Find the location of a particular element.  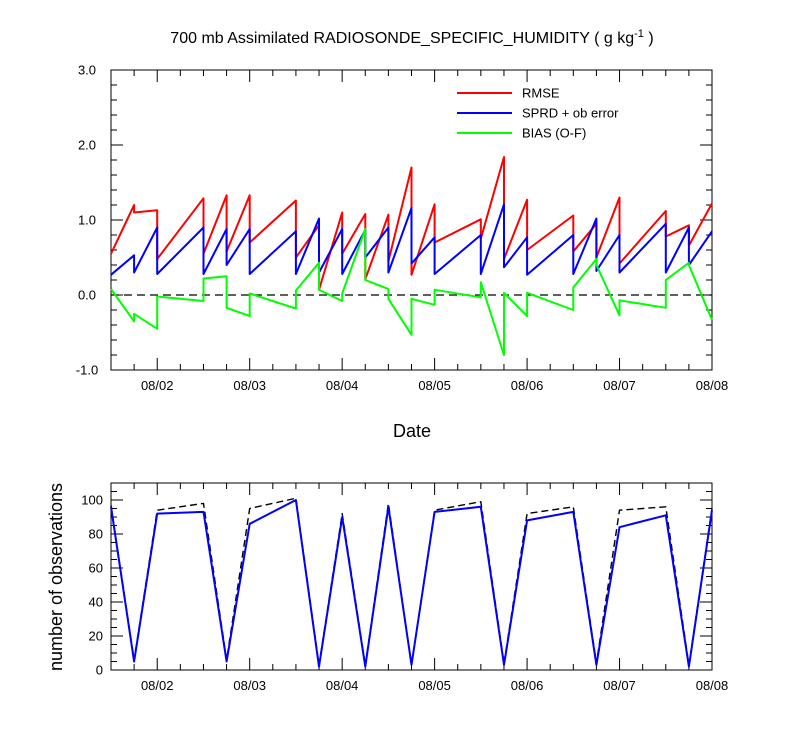

y-tick-label: 0 is located at coordinates (99, 670).